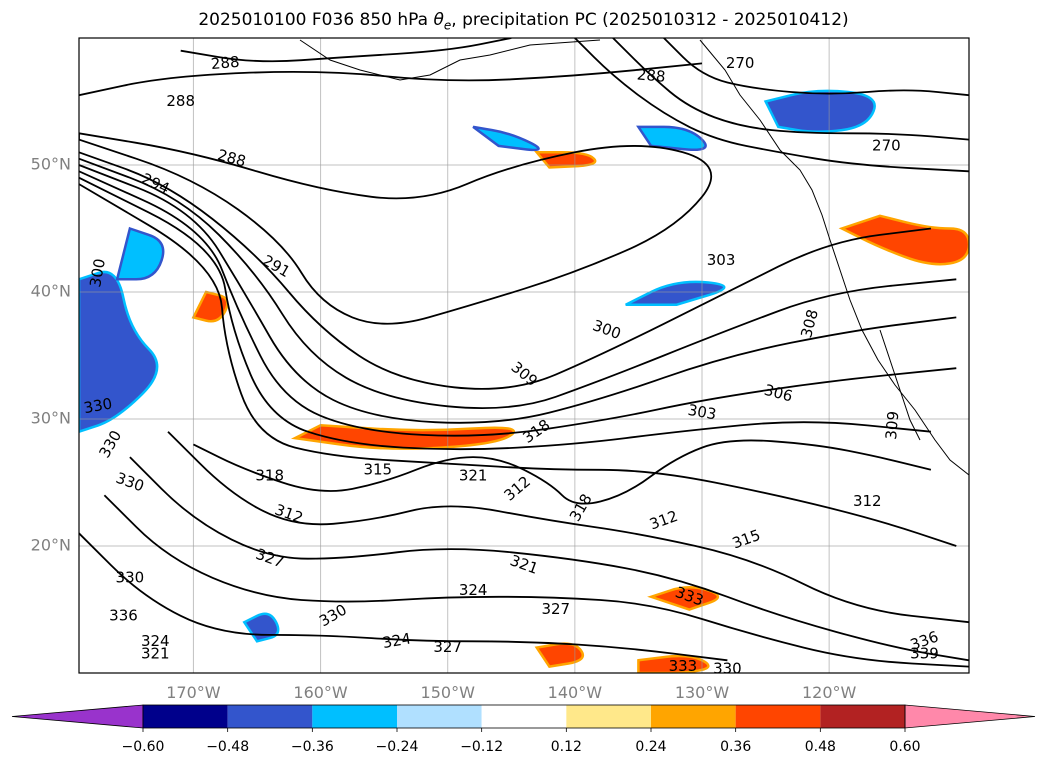 This screenshot has width=1047, height=767. Describe the element at coordinates (701, 412) in the screenshot. I see `contour-label: 303` at that location.